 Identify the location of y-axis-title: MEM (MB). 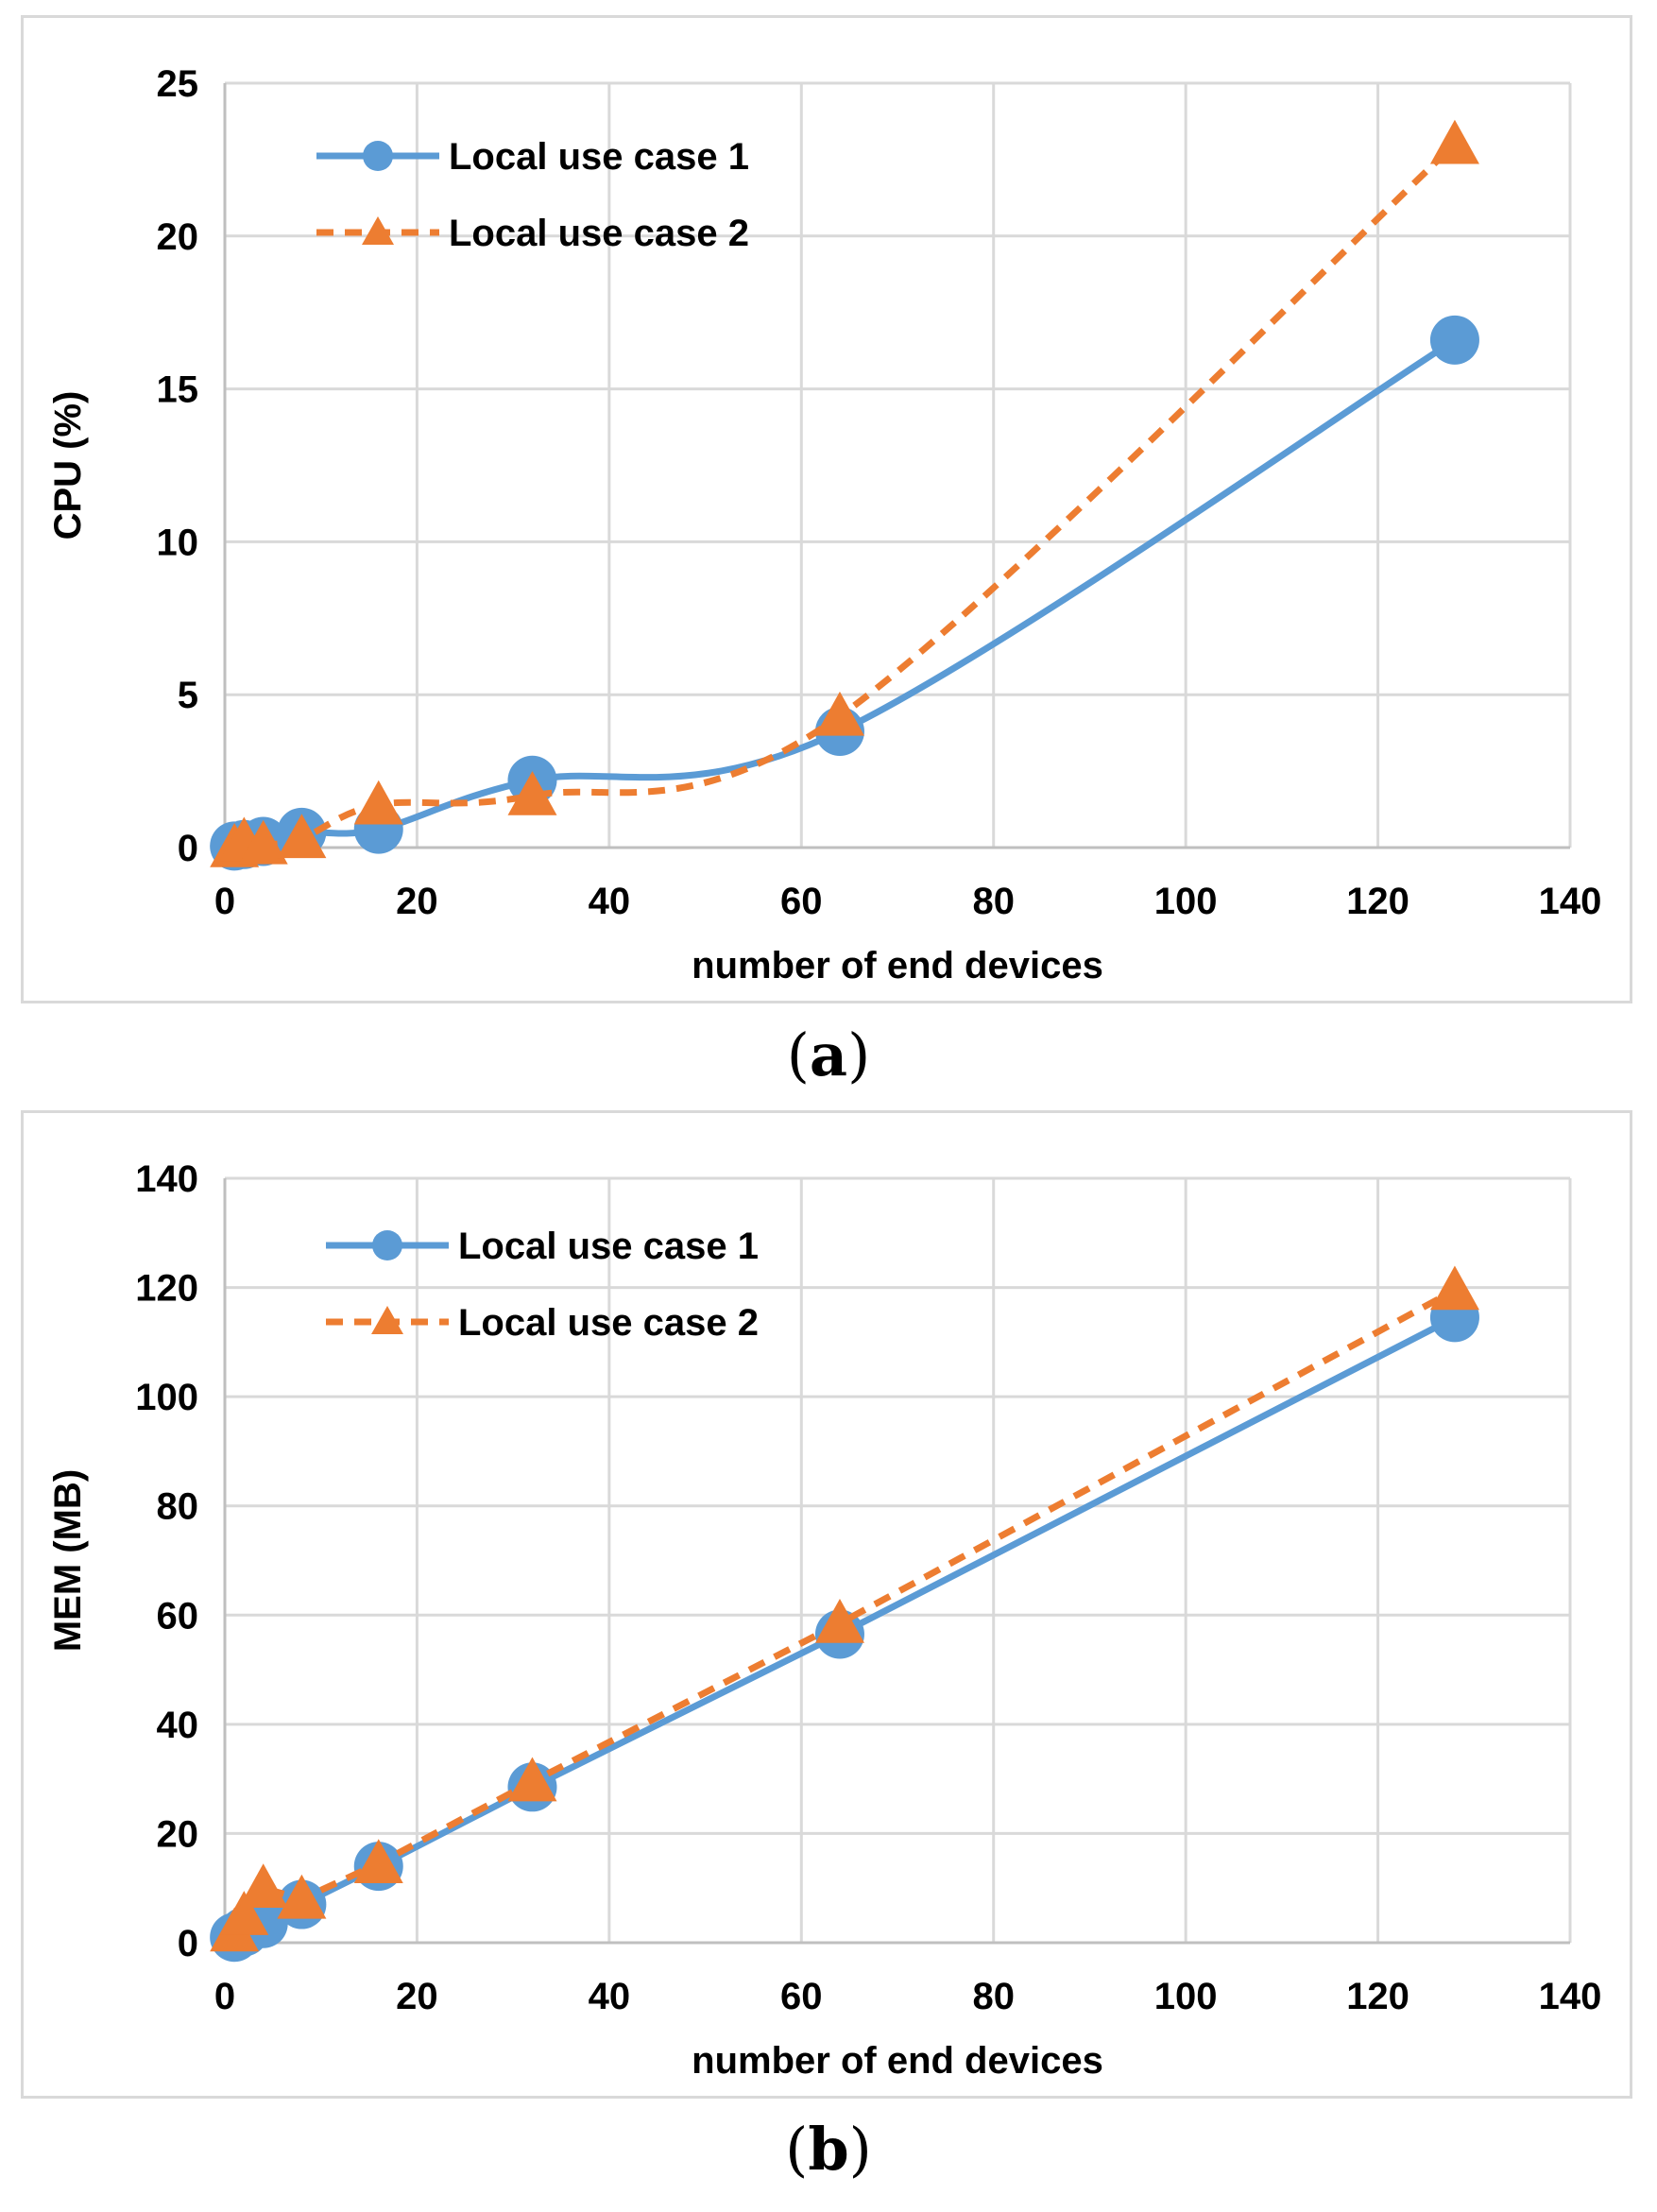
(68, 1560).